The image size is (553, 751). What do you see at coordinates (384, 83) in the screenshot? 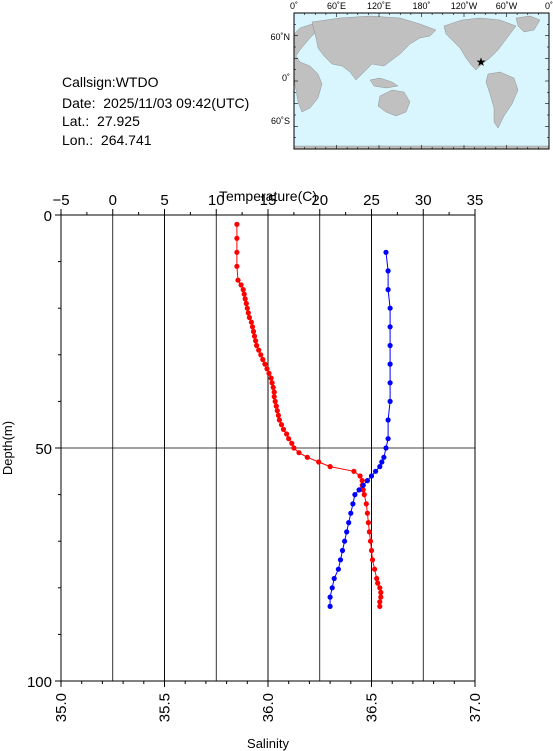
I see `land-indonesia` at bounding box center [384, 83].